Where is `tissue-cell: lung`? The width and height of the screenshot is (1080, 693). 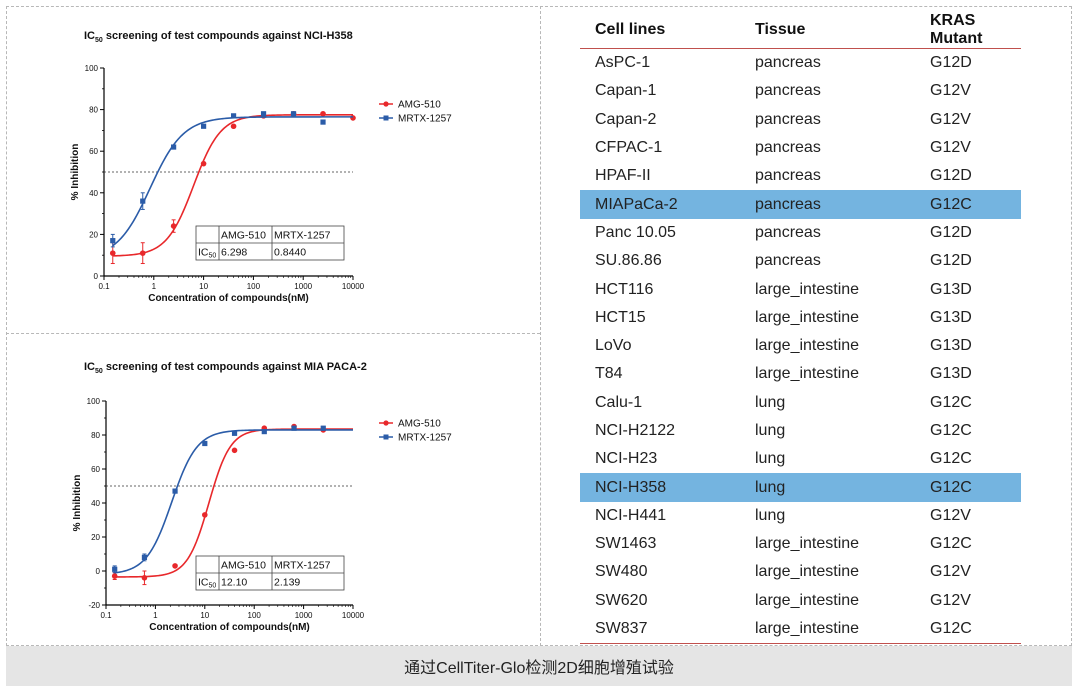 tissue-cell: lung is located at coordinates (827, 487).